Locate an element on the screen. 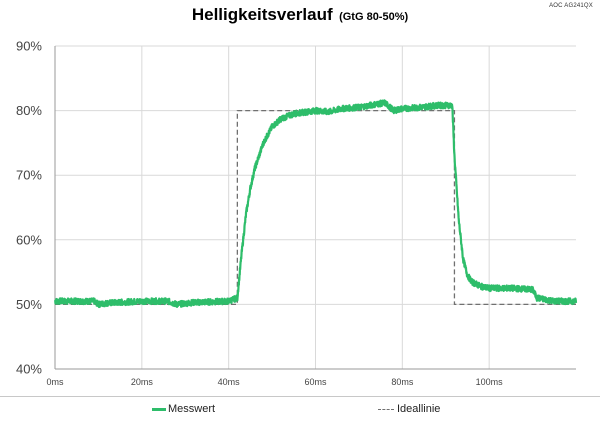 The width and height of the screenshot is (600, 421). y-tick-label: 70% is located at coordinates (29, 175).